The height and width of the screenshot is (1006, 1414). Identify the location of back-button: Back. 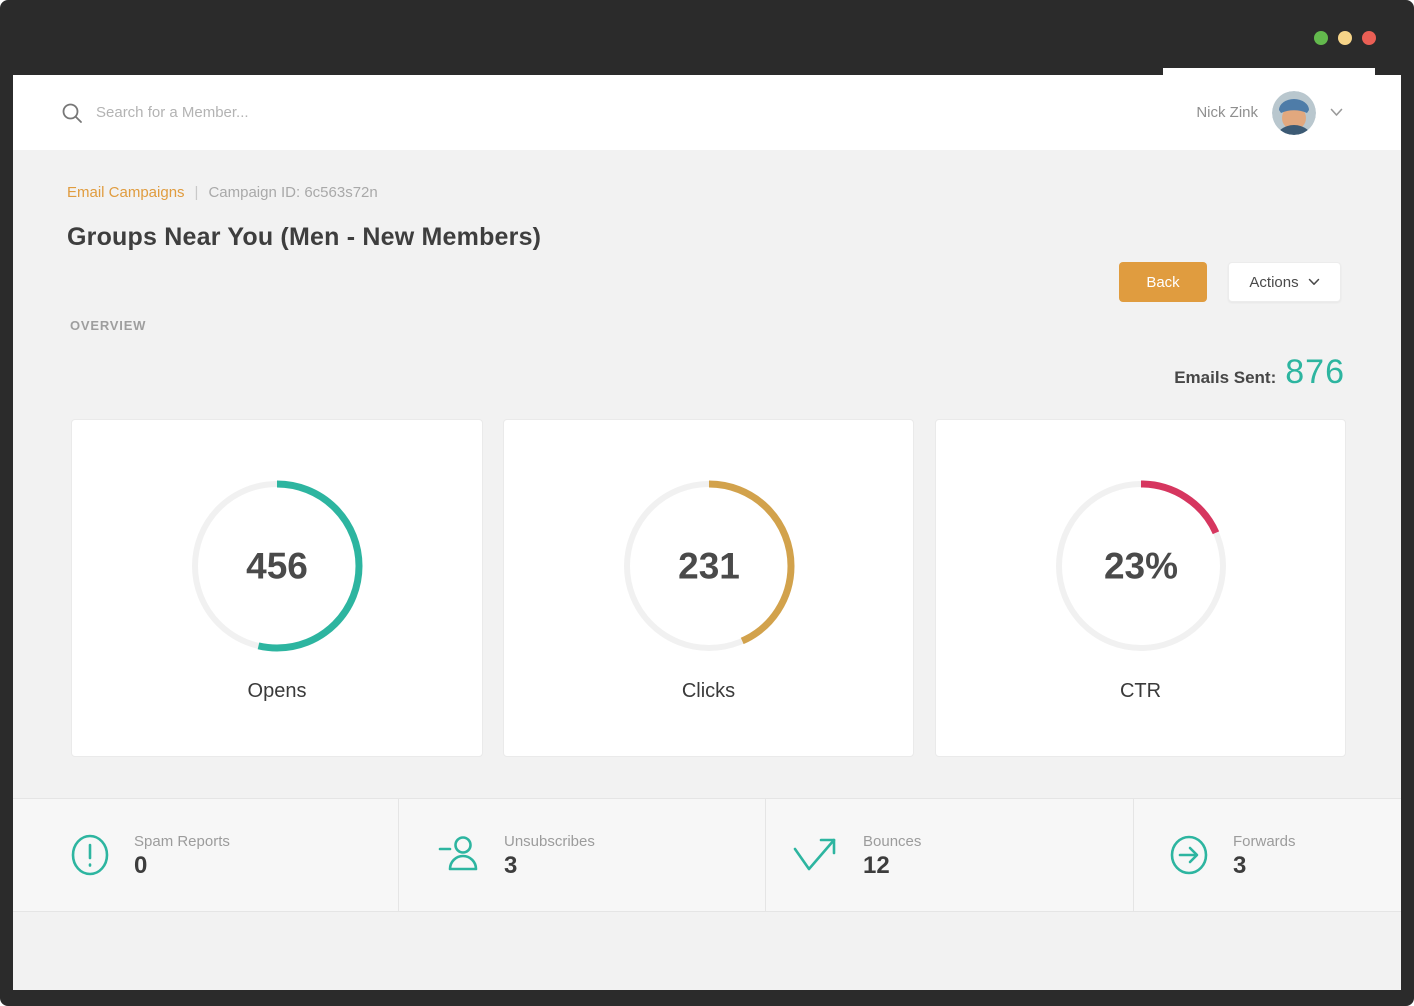
(1163, 282).